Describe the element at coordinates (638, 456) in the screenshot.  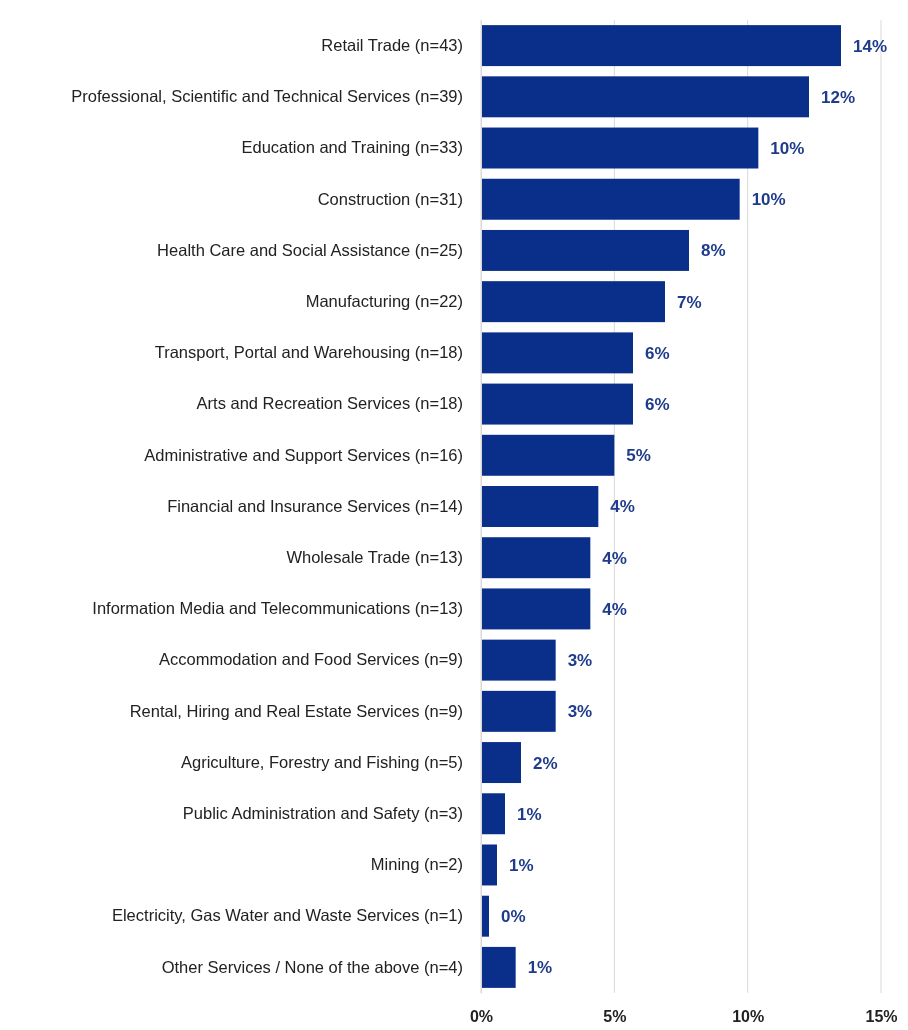
I see `data-label: 5%` at that location.